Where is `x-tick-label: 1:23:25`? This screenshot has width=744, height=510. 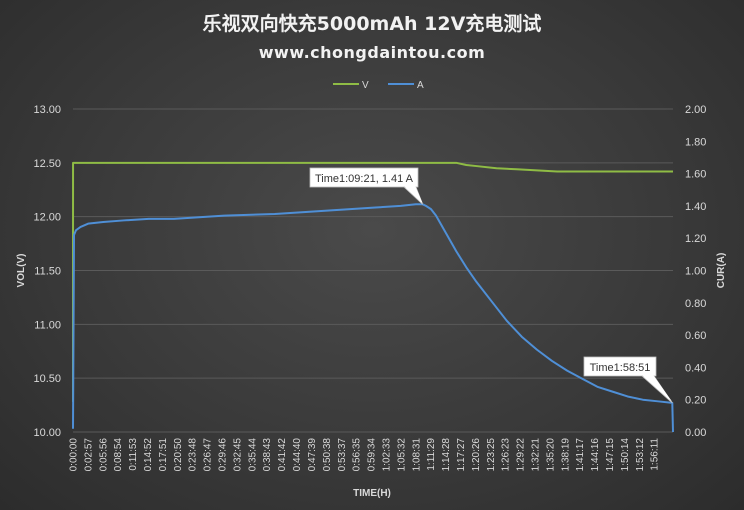 x-tick-label: 1:23:25 is located at coordinates (491, 455).